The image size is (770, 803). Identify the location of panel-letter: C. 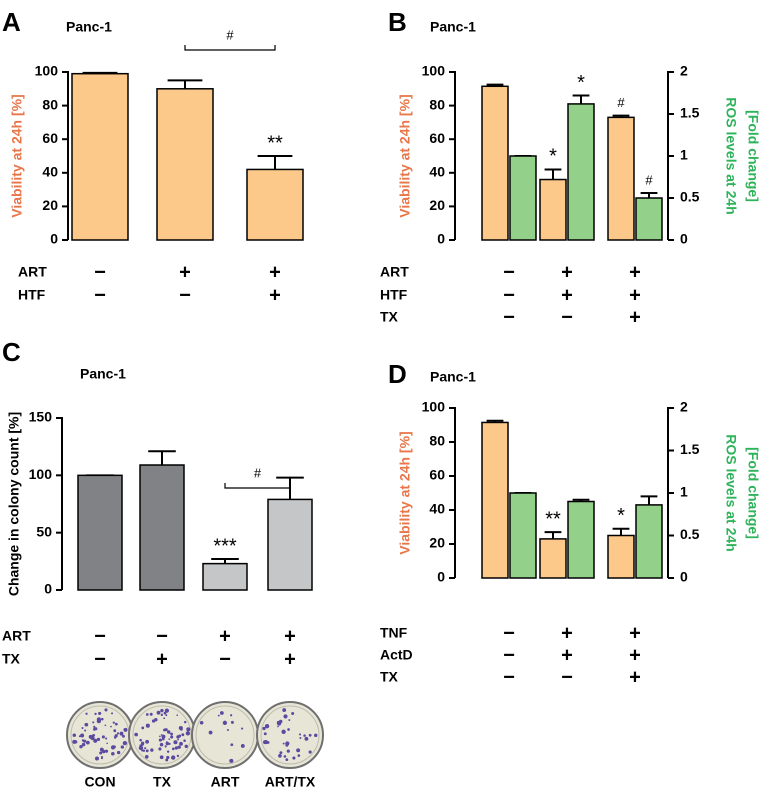
(11, 352).